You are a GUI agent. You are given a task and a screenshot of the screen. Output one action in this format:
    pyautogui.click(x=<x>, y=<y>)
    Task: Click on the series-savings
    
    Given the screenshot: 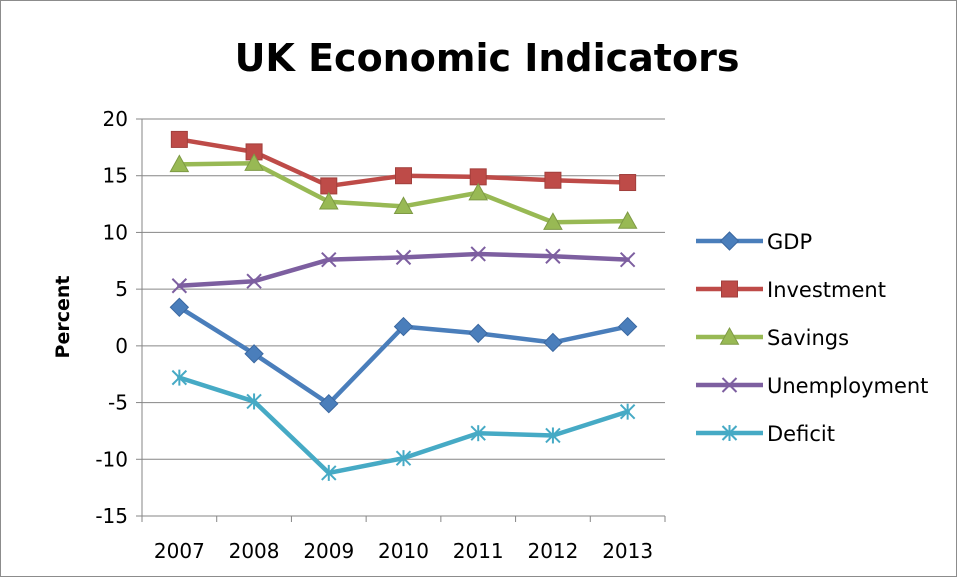 What is the action you would take?
    pyautogui.click(x=403, y=191)
    